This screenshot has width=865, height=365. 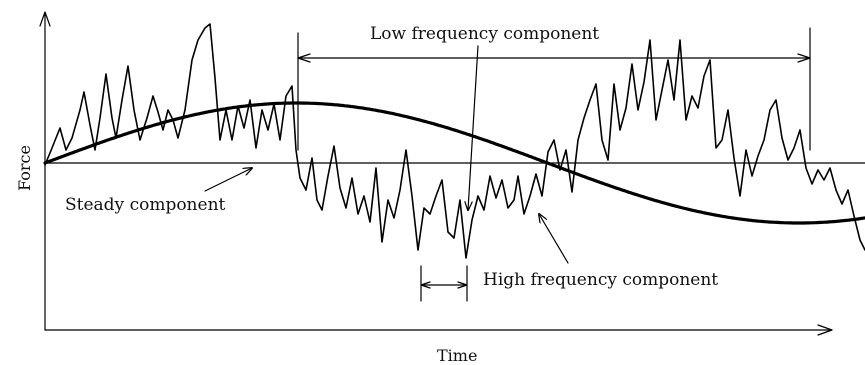 I want to click on x-axis-label: Time, so click(x=457, y=355).